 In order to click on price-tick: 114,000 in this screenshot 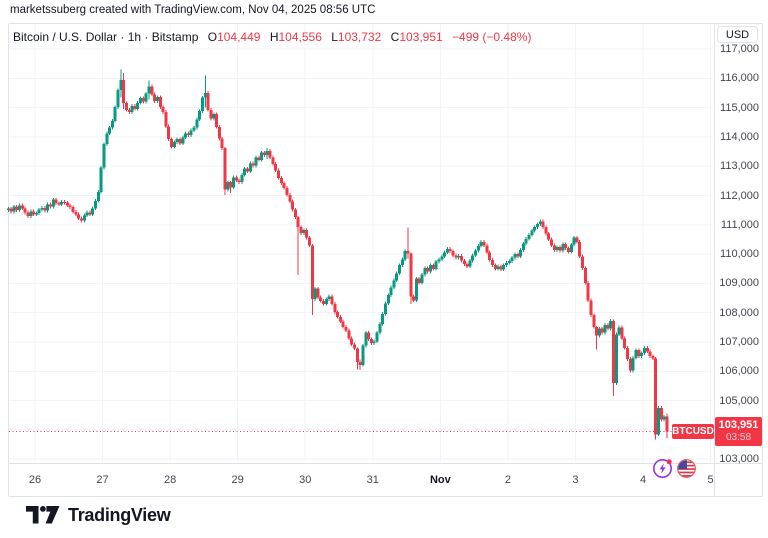, I will do `click(739, 136)`.